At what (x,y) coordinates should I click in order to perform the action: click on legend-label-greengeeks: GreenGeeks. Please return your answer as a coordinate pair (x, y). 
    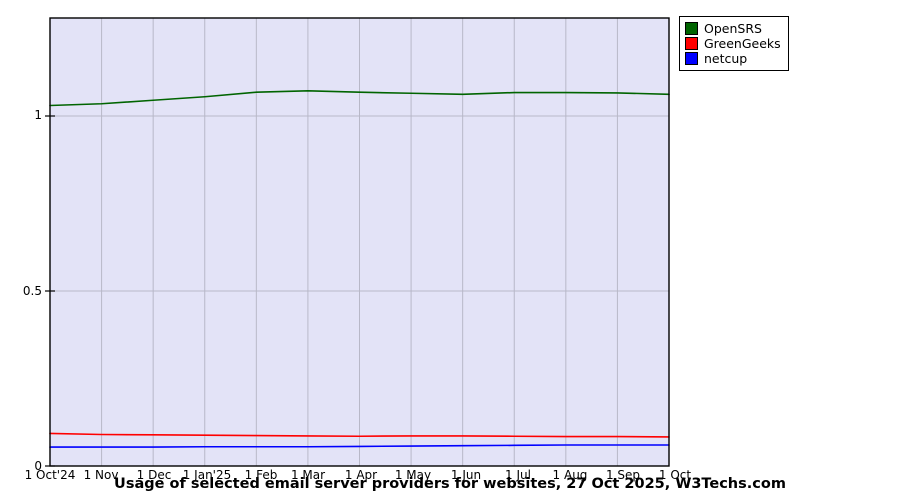
    Looking at the image, I should click on (742, 43).